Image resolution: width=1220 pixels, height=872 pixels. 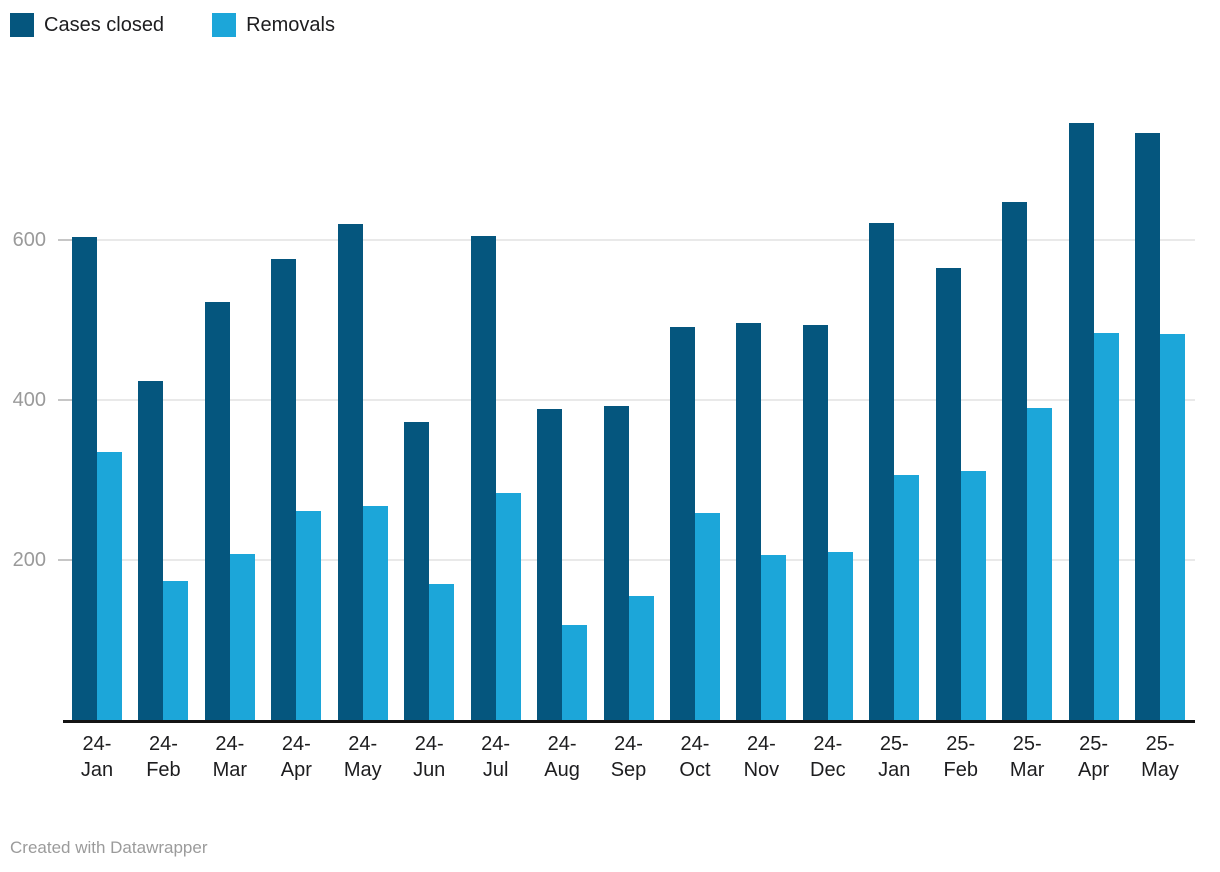 What do you see at coordinates (550, 564) in the screenshot?
I see `bar-cases-closed-24-Aug` at bounding box center [550, 564].